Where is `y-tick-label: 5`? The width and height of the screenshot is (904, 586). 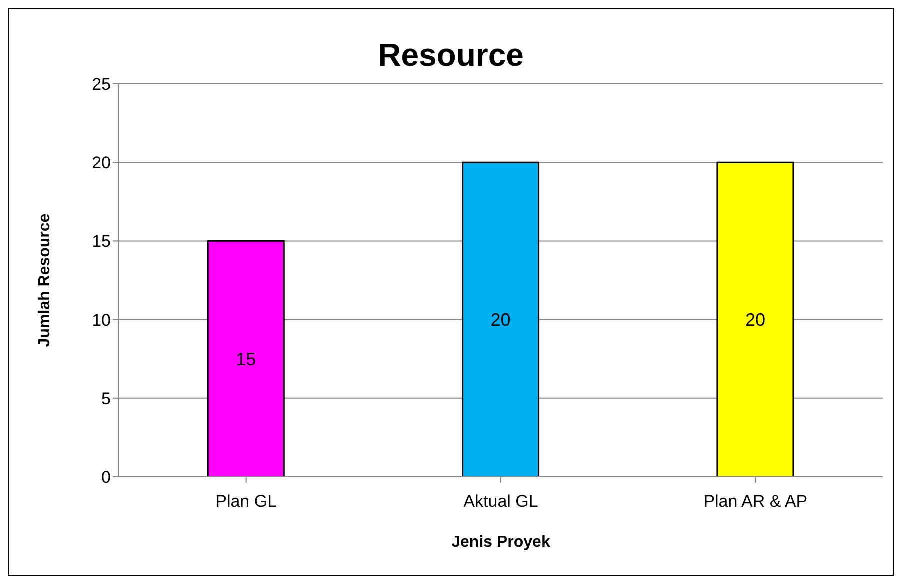 y-tick-label: 5 is located at coordinates (106, 398).